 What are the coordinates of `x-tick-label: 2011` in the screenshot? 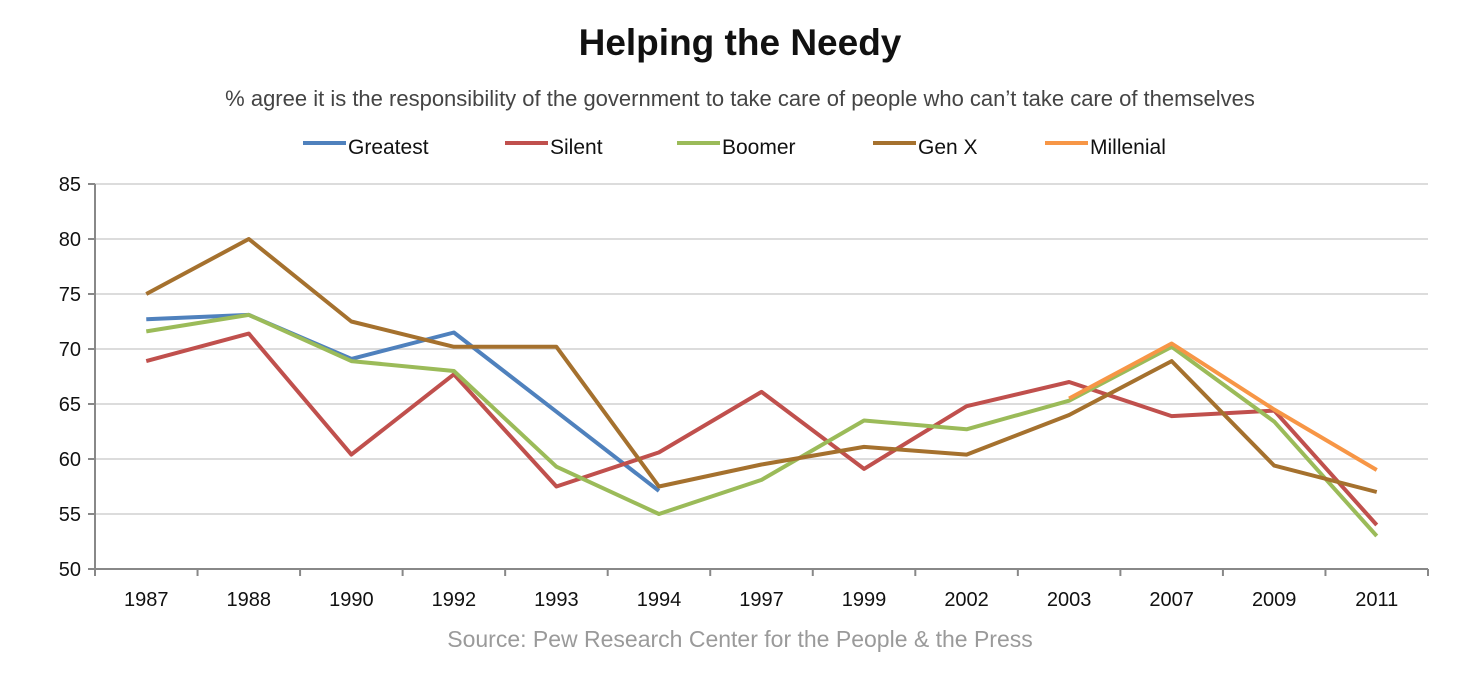 It's located at (1376, 600).